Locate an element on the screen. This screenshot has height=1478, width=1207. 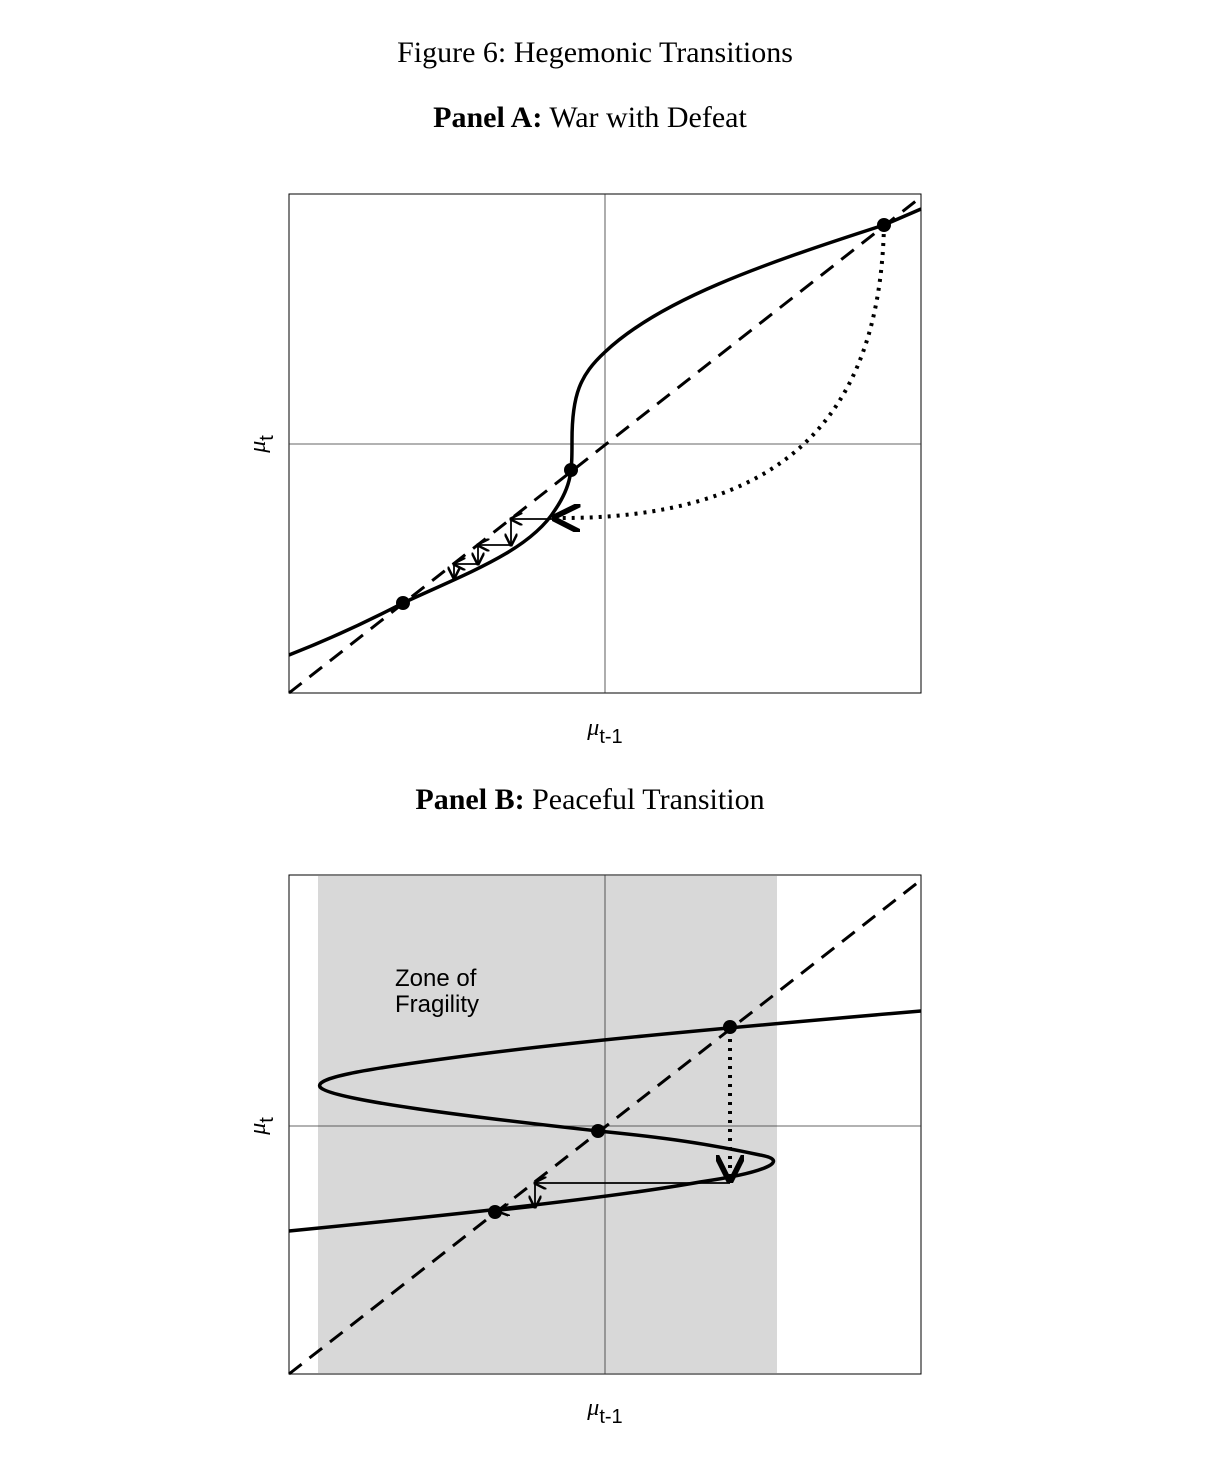
panel-title: Panel B: Peaceful Transition is located at coordinates (589, 799).